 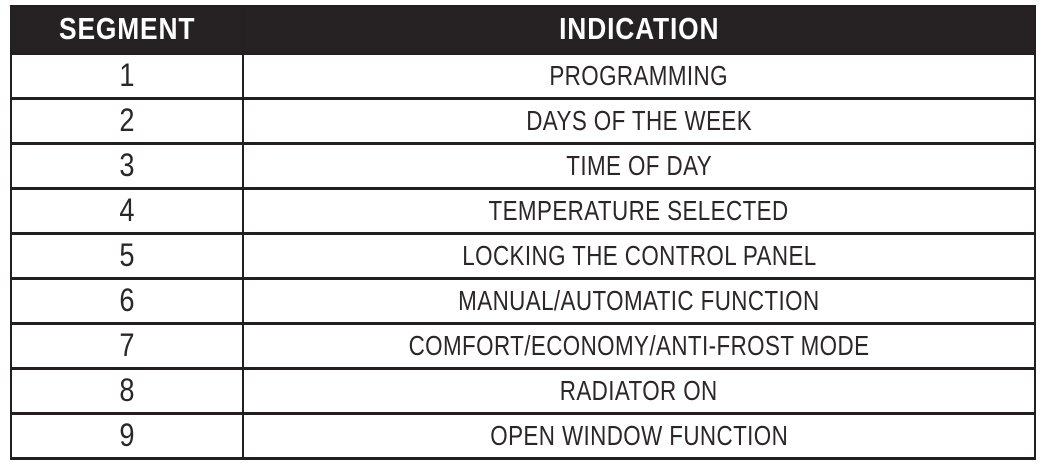 I want to click on segment-cell: 7, so click(x=127, y=345).